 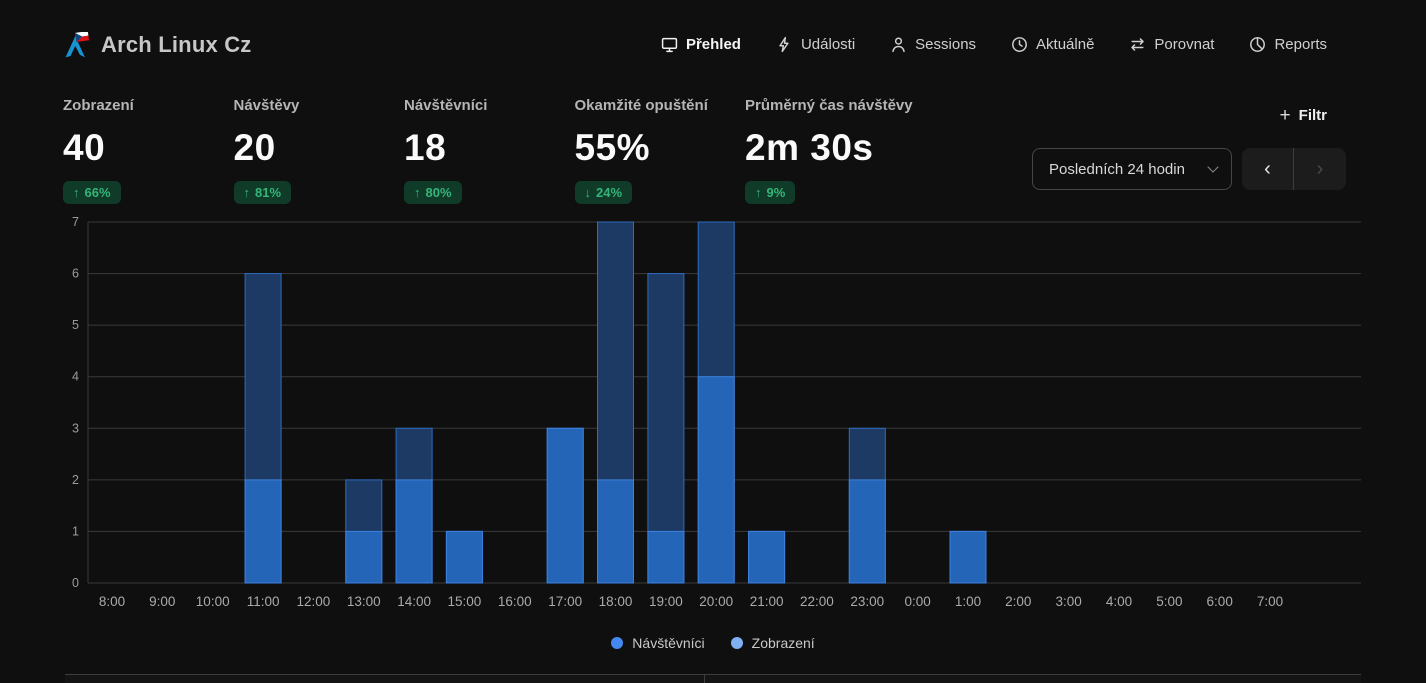 What do you see at coordinates (84, 147) in the screenshot?
I see `metric-value: 40` at bounding box center [84, 147].